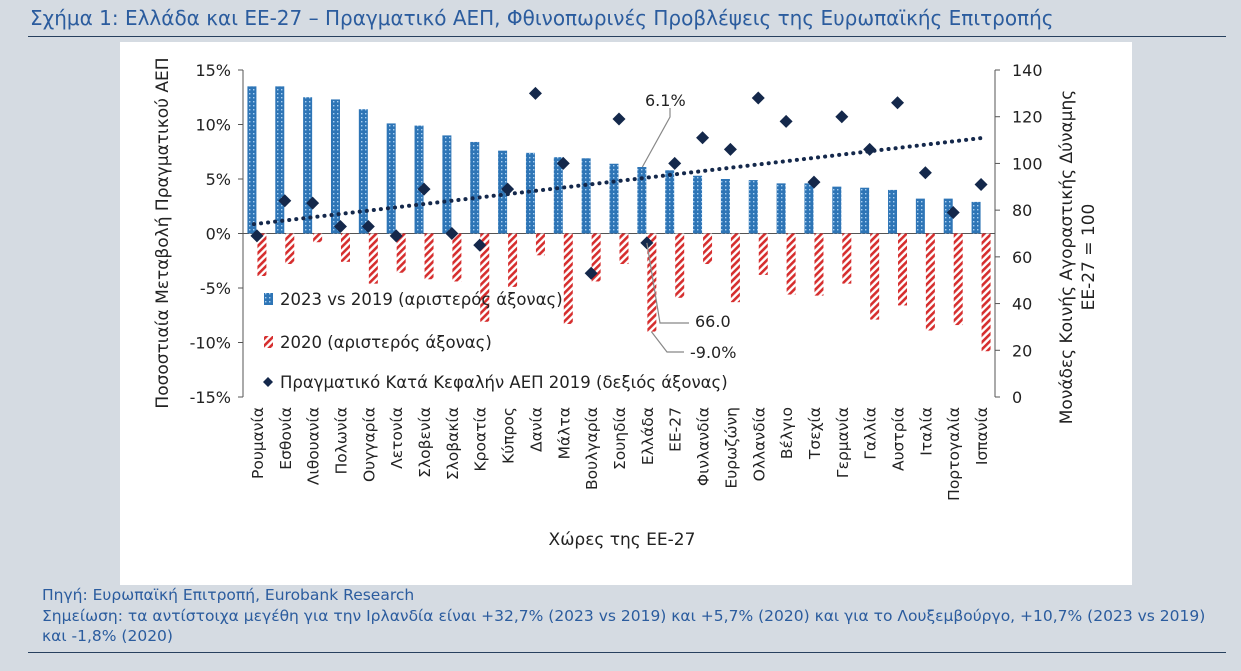 This screenshot has width=1241, height=671. I want to click on right-tick-label: 120, so click(1027, 117).